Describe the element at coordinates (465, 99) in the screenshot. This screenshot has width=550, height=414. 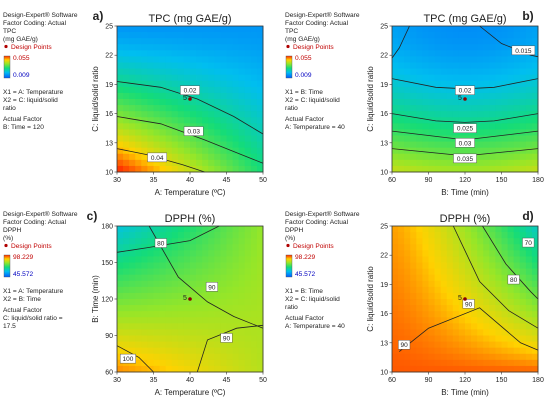
I see `design-point` at that location.